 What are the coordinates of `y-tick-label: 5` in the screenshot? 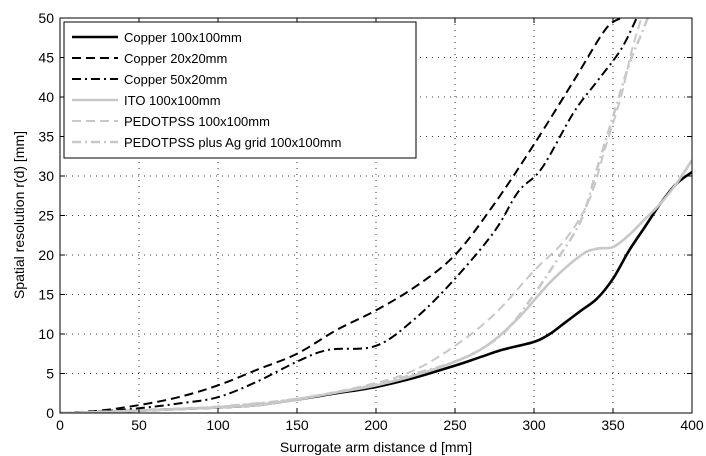 It's located at (50, 374).